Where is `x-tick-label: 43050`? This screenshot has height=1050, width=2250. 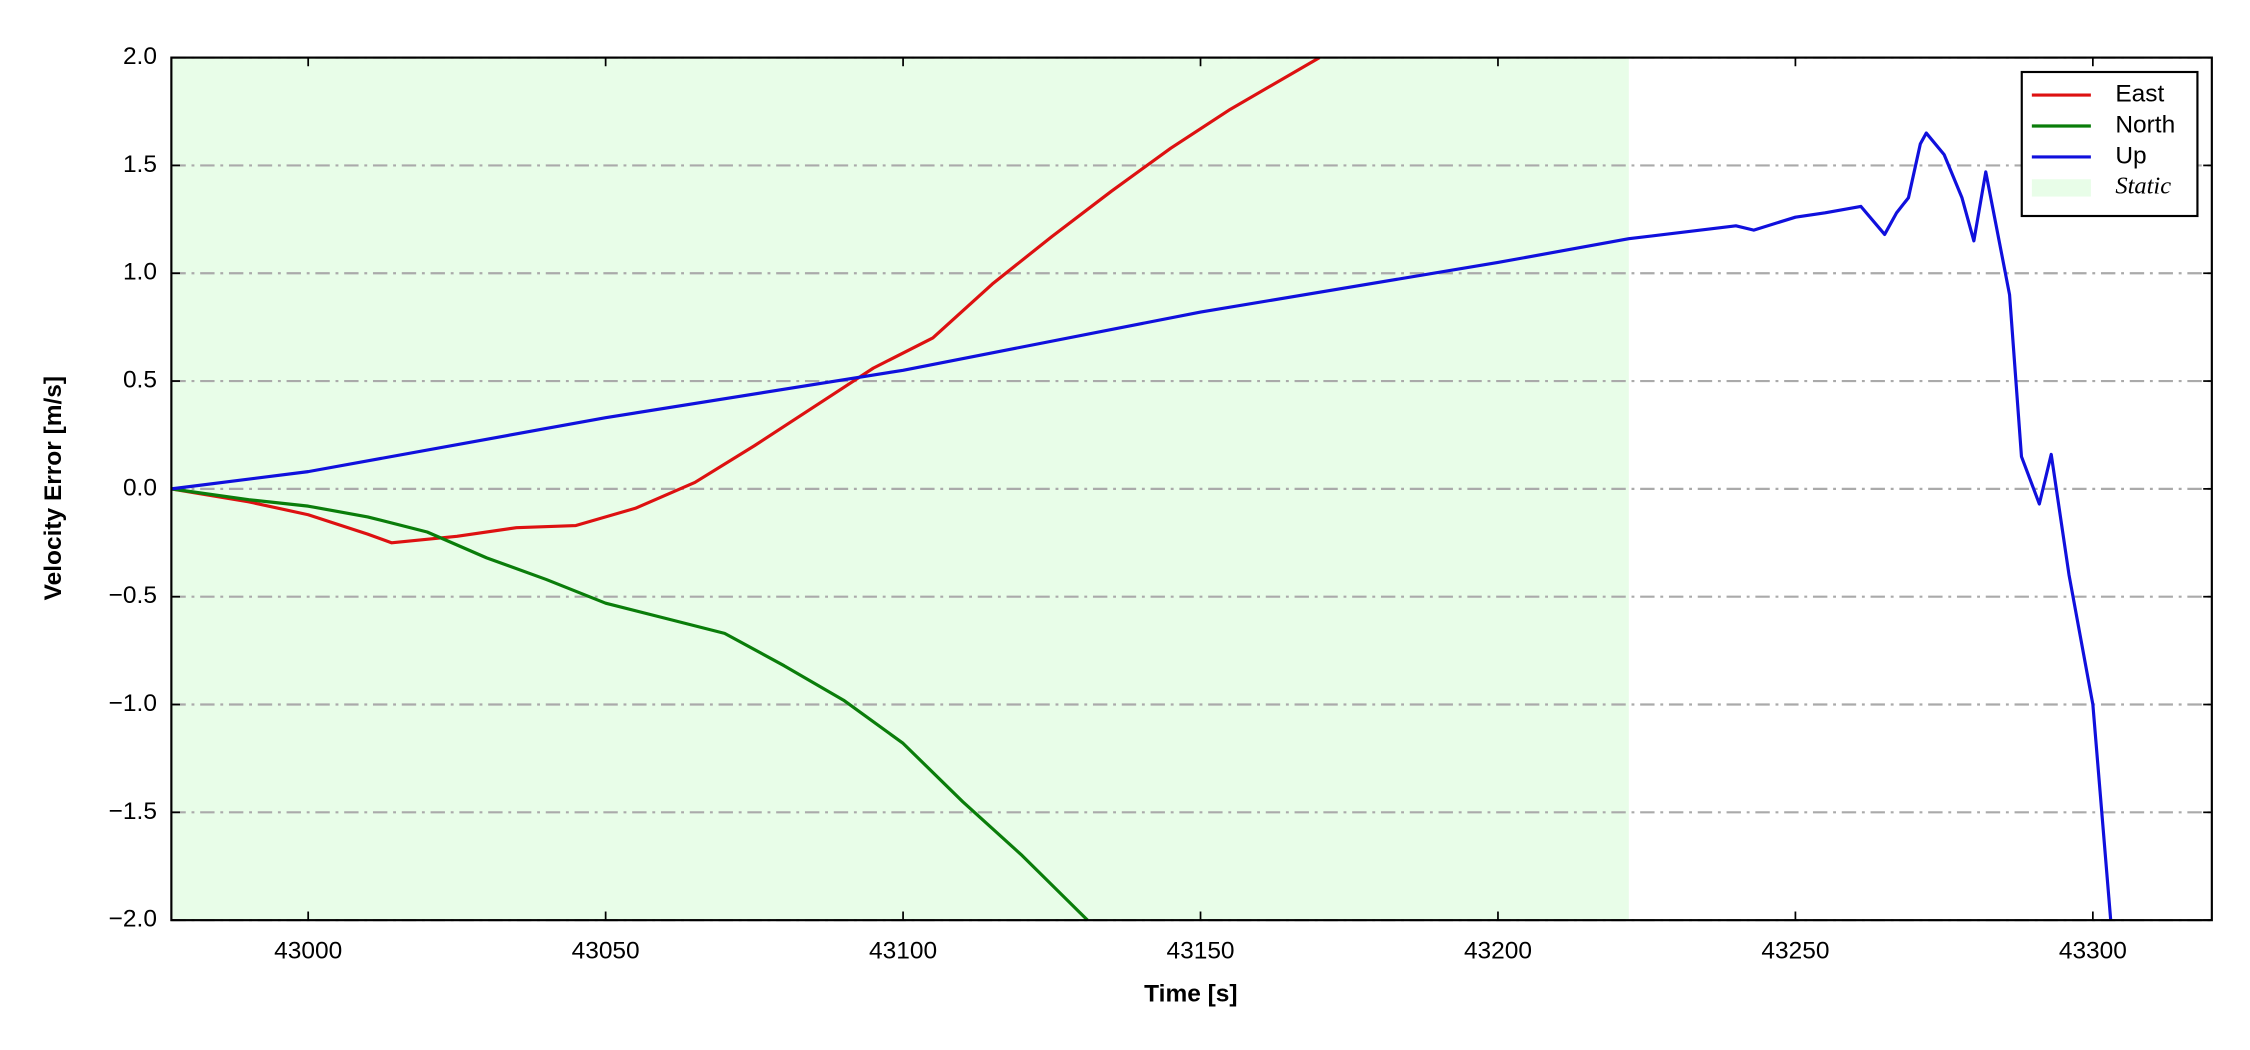 x-tick-label: 43050 is located at coordinates (606, 950).